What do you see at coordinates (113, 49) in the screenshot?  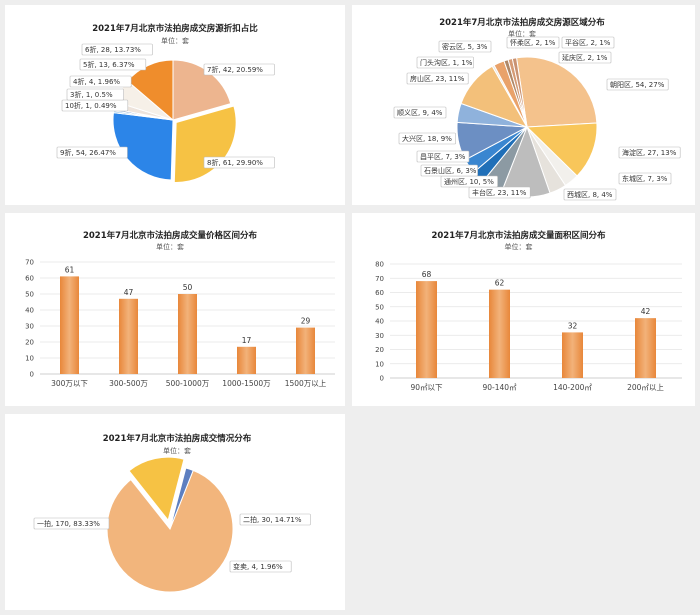 I see `data-label: 6折, 28, 13.73%` at bounding box center [113, 49].